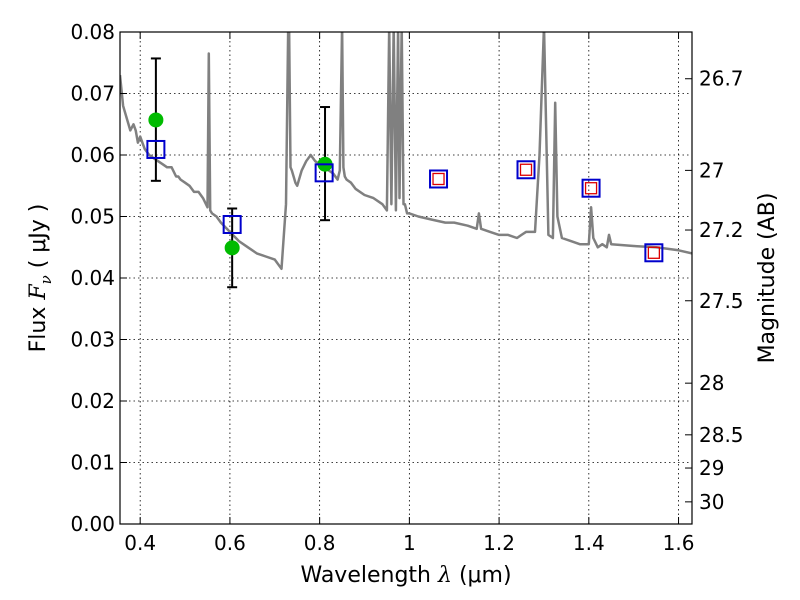 The width and height of the screenshot is (800, 600). Describe the element at coordinates (679, 543) in the screenshot. I see `x-tick-label: 1.6` at that location.